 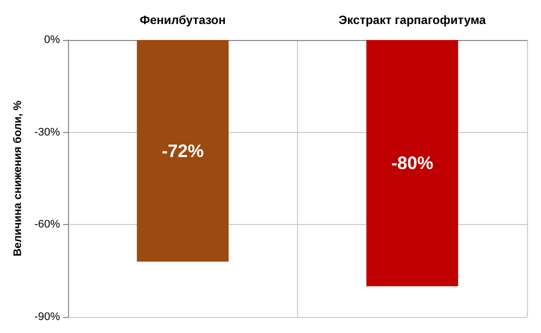 What do you see at coordinates (47, 317) in the screenshot?
I see `y-tick-label: -90%` at bounding box center [47, 317].